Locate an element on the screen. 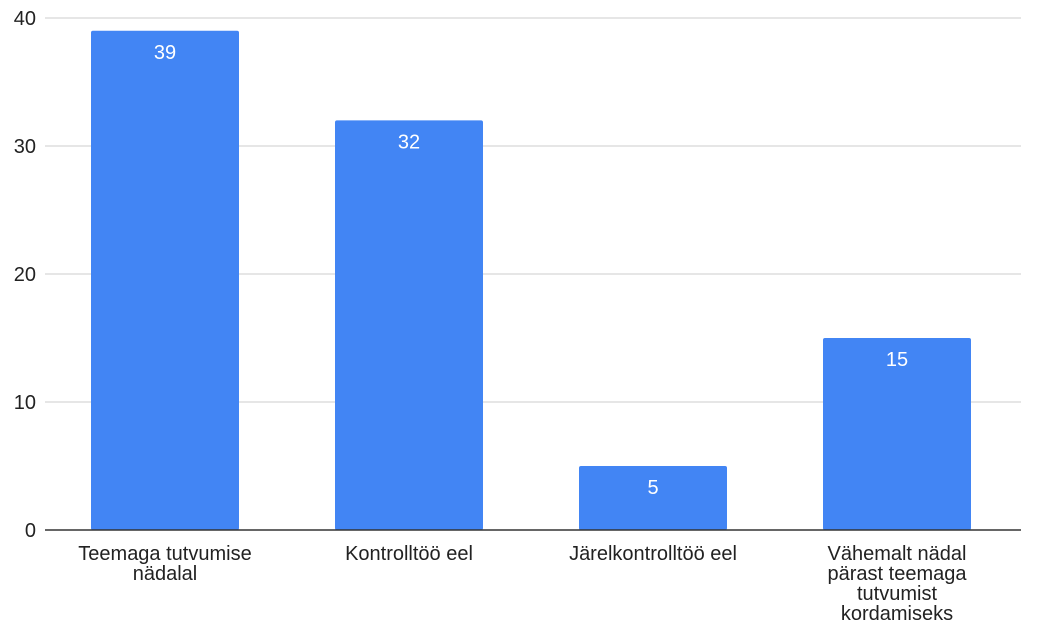 Image resolution: width=1039 pixels, height=630 pixels. y-tick-label: 30 is located at coordinates (25, 147).